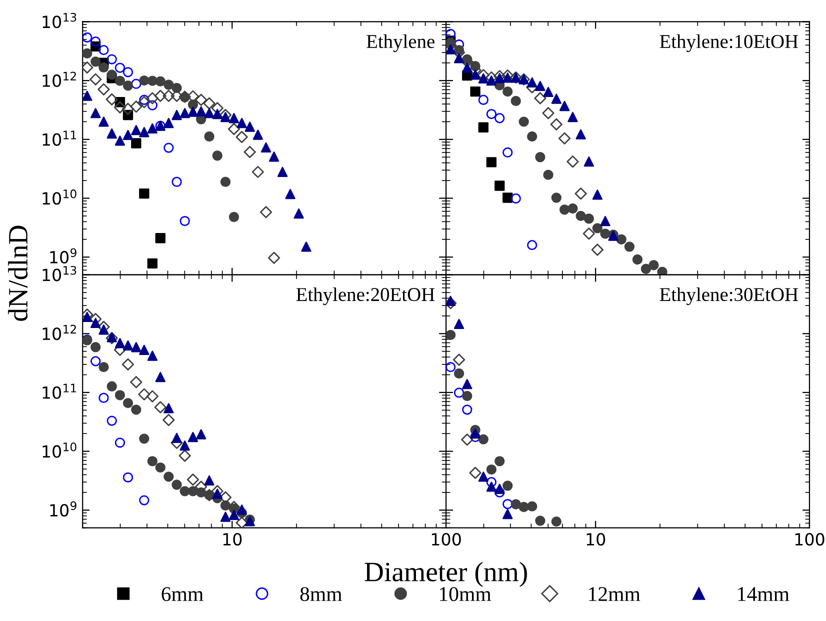 The width and height of the screenshot is (826, 621). What do you see at coordinates (729, 296) in the screenshot?
I see `text: Ethylene:30EtOH` at bounding box center [729, 296].